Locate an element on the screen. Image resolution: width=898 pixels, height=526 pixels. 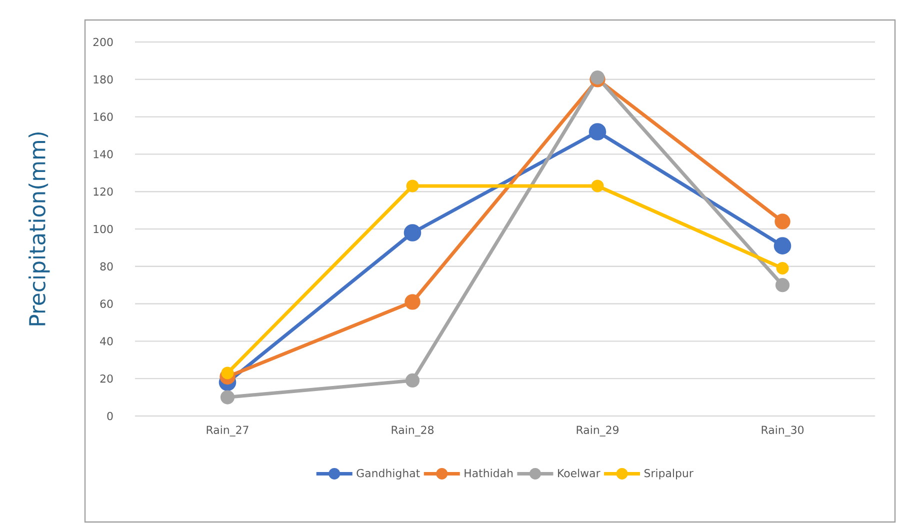
y-axis-title: Precipitation(mm) is located at coordinates (39, 229).